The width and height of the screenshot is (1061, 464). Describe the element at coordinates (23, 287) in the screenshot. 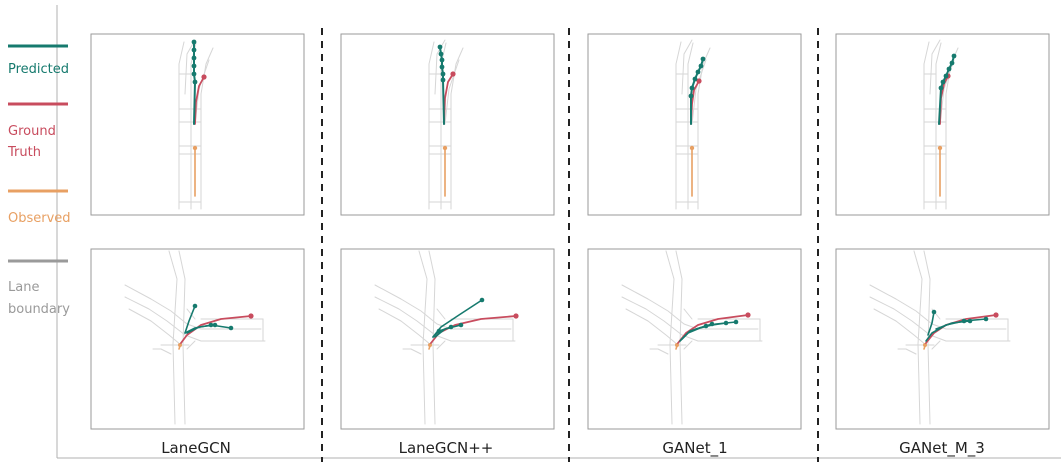

I see `legend-lane-boundary-label-line1: Lane` at that location.